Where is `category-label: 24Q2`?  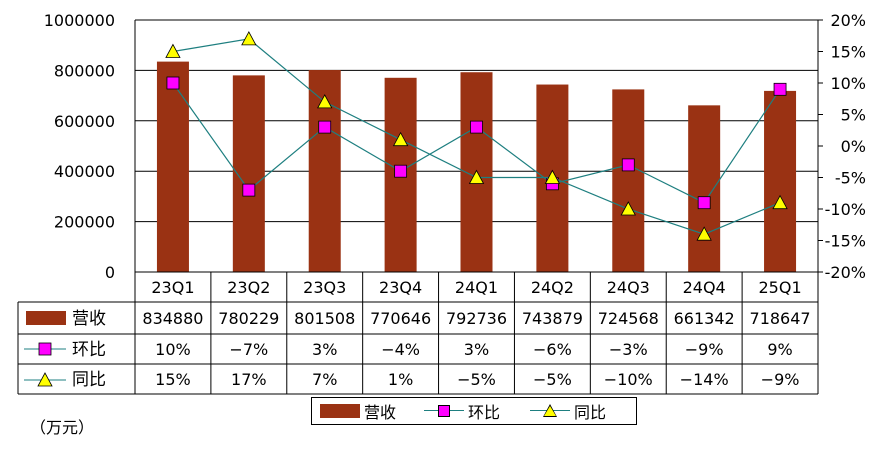 category-label: 24Q2 is located at coordinates (552, 287).